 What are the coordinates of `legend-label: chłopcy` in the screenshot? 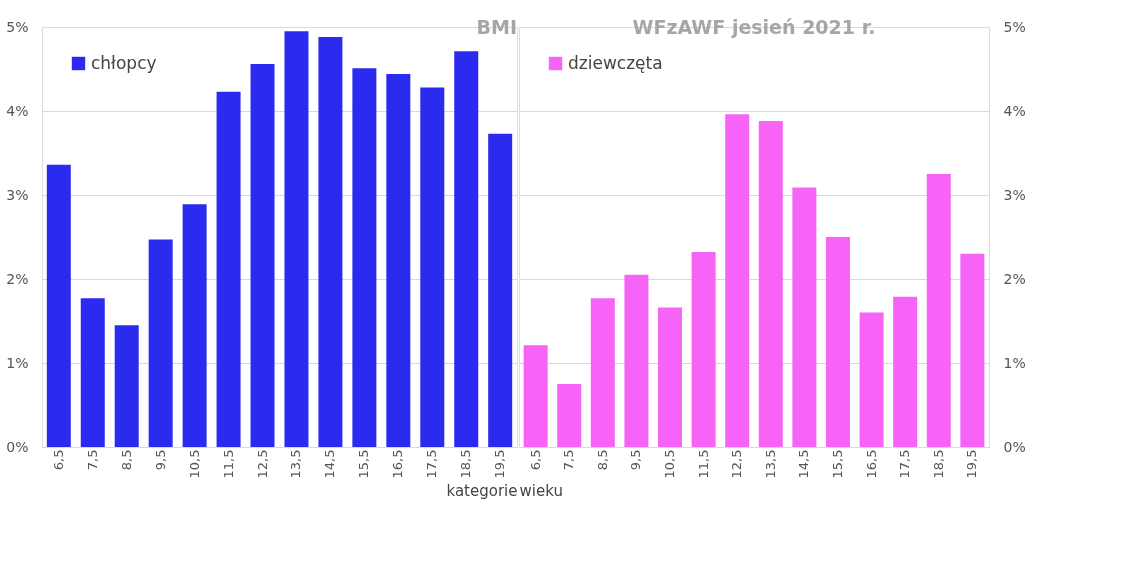 It's located at (124, 62).